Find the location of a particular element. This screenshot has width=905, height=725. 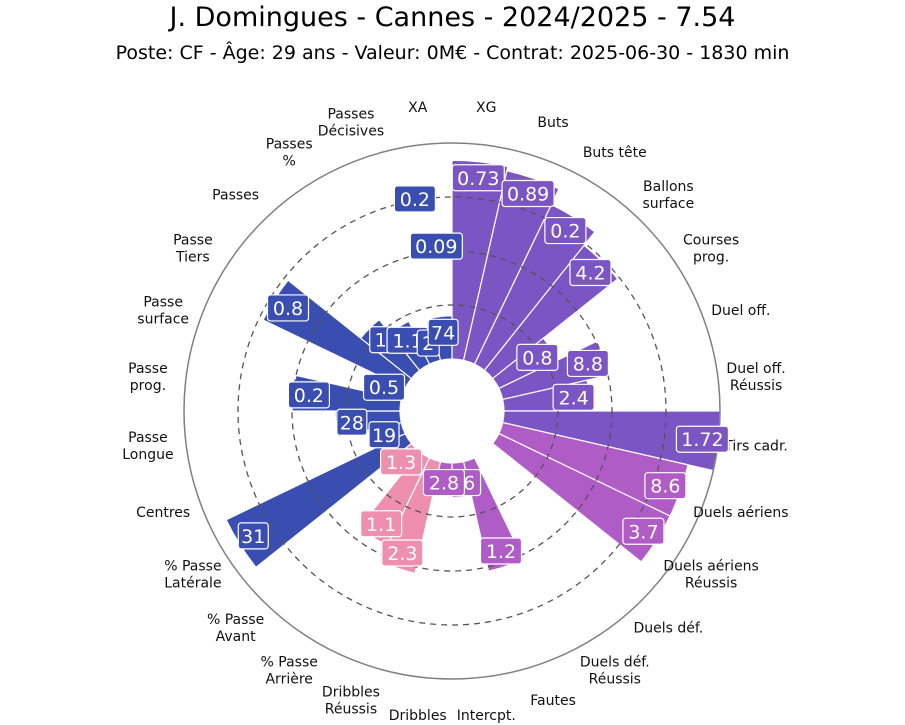

value-label: 19 is located at coordinates (384, 435).